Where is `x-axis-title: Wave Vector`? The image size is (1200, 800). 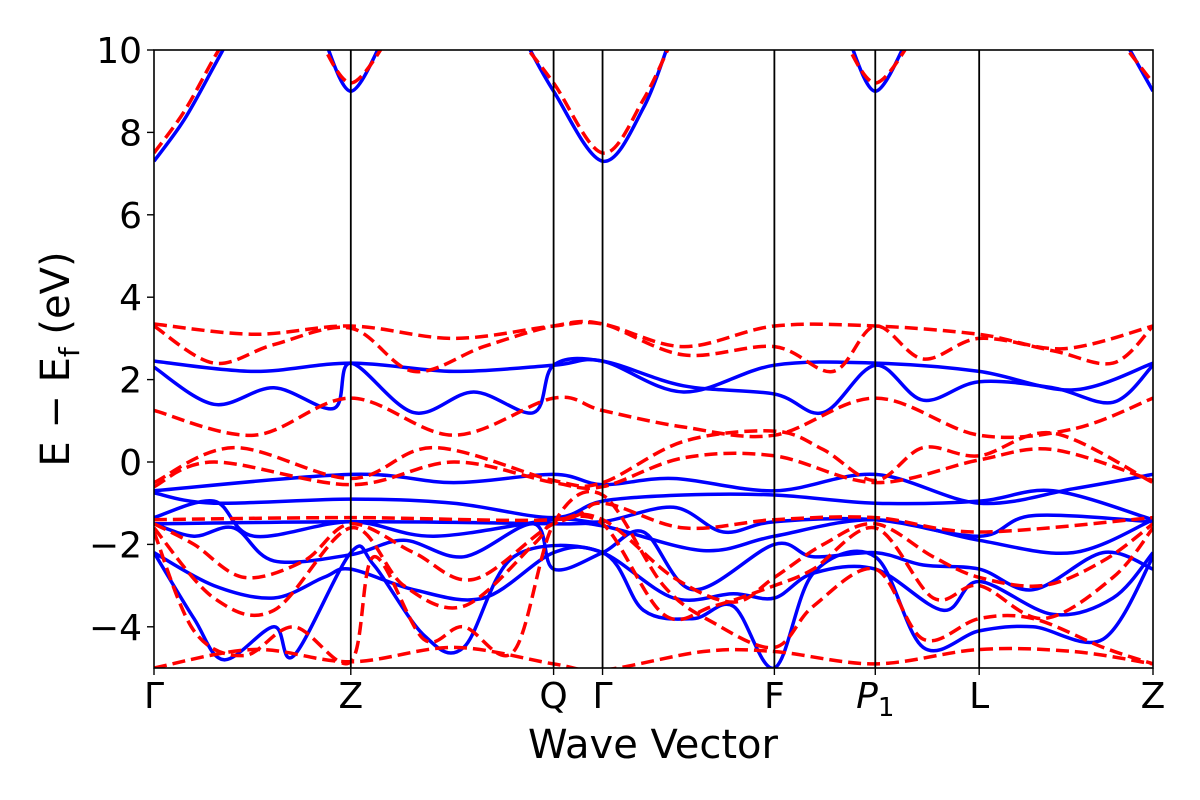 x-axis-title: Wave Vector is located at coordinates (653, 745).